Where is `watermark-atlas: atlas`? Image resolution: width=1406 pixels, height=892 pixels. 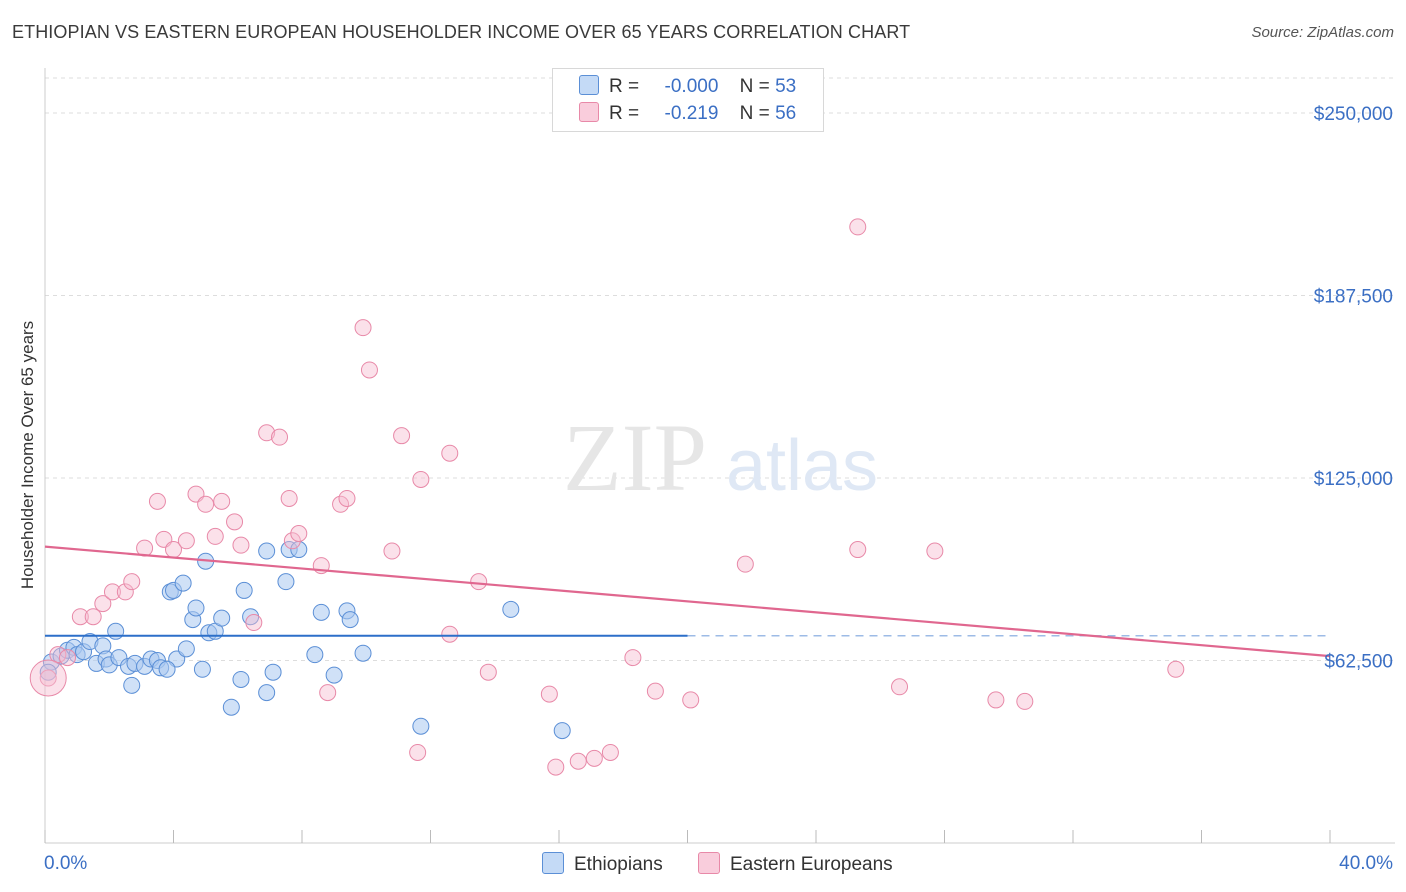
watermark-atlas: atlas is located at coordinates (802, 466).